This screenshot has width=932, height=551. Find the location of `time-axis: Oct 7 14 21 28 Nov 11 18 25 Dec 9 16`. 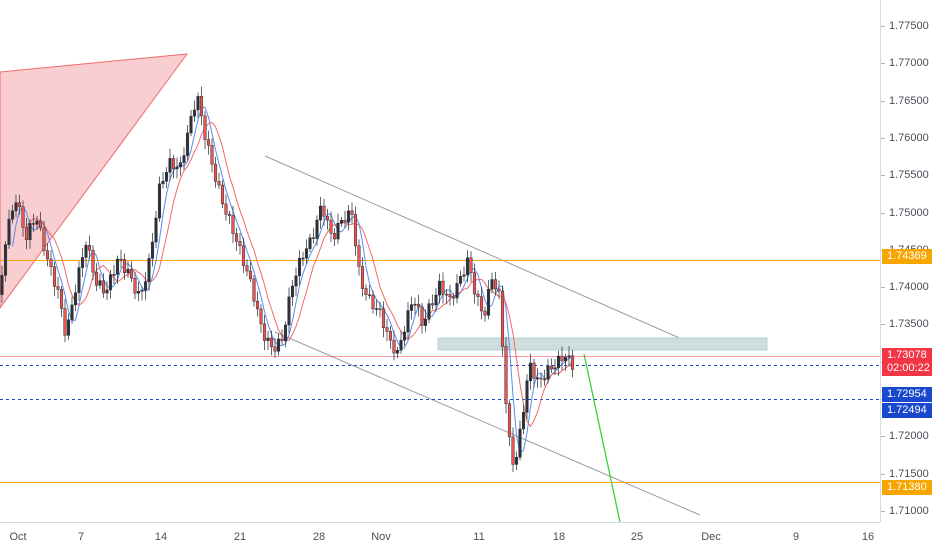

time-axis: Oct 7 14 21 28 Nov 11 18 25 Dec 9 16 is located at coordinates (440, 536).